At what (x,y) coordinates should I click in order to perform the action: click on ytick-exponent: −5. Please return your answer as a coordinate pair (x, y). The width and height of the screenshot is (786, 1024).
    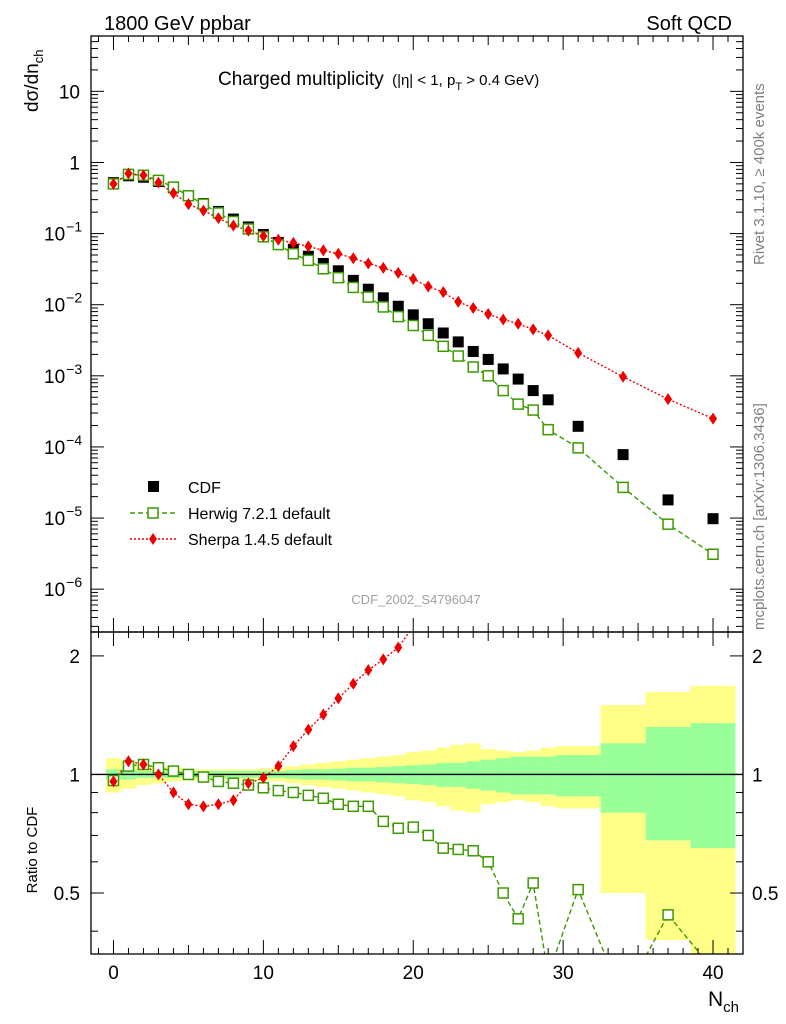
    Looking at the image, I should click on (74, 511).